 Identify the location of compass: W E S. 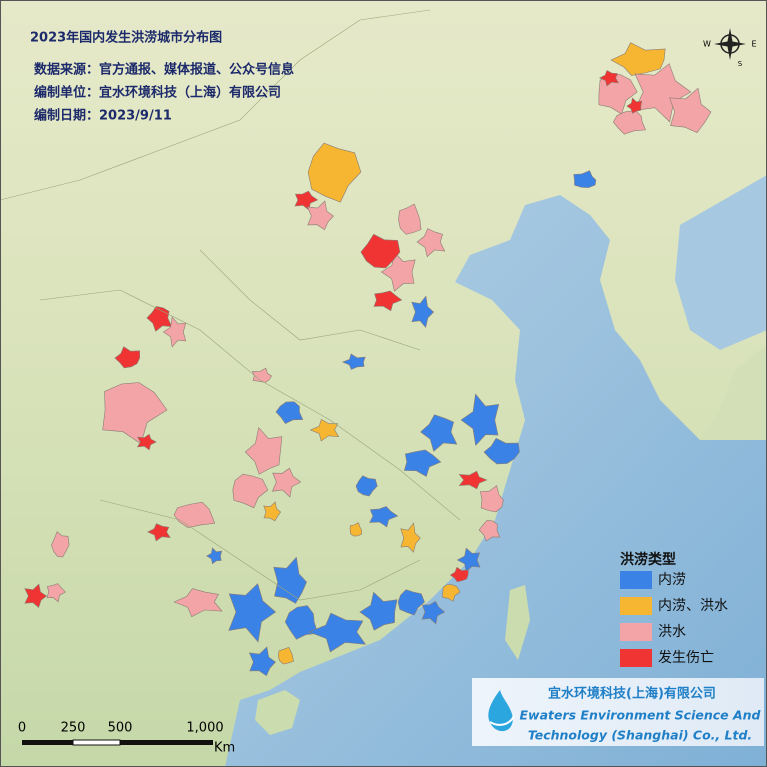
(730, 48).